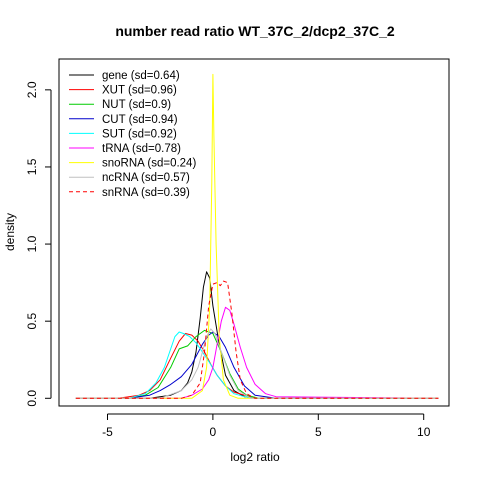 The height and width of the screenshot is (480, 480). I want to click on legend-label: snRNA (sd=0.39), so click(146, 193).